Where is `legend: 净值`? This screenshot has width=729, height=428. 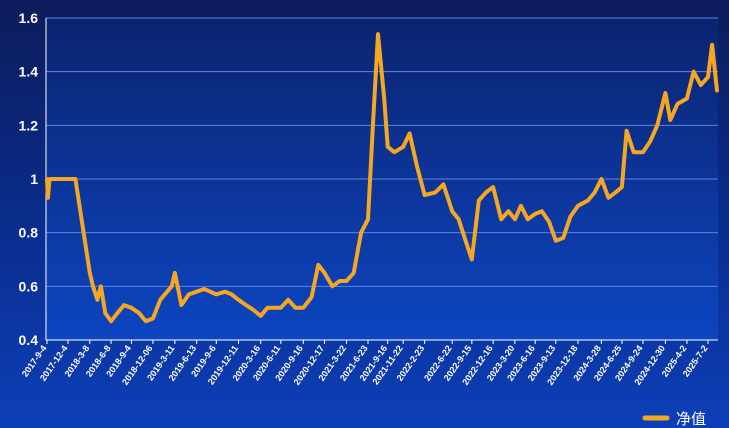
legend: 净值 is located at coordinates (674, 419).